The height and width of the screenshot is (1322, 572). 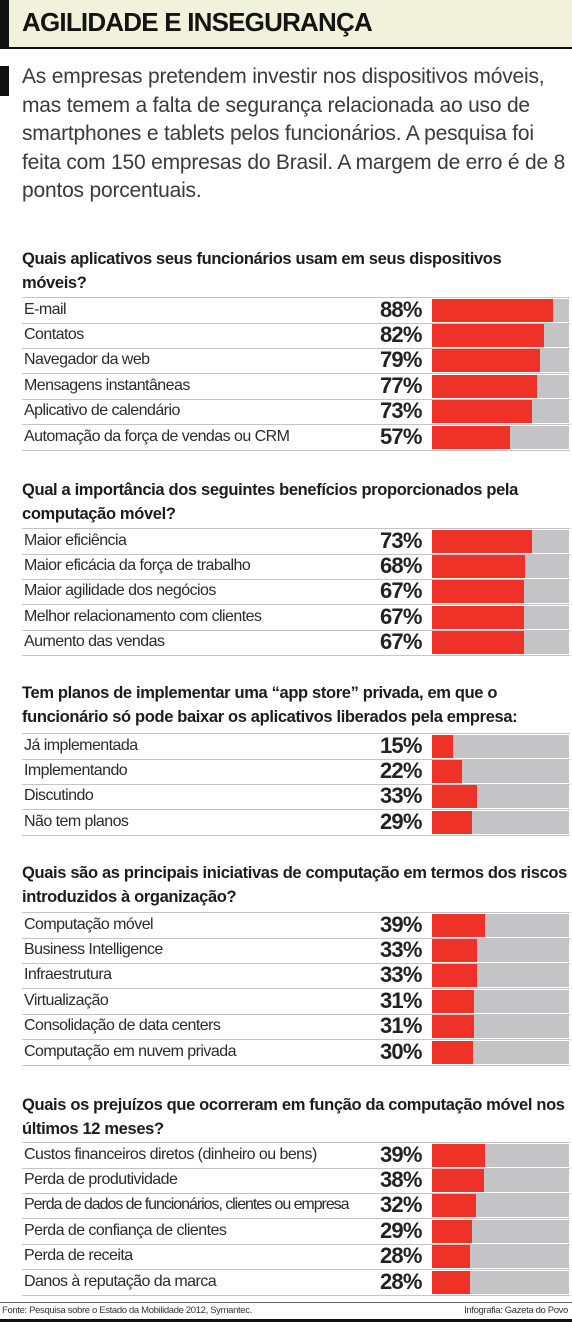 I want to click on answer-row: Perda de receita 28%, so click(x=296, y=1257).